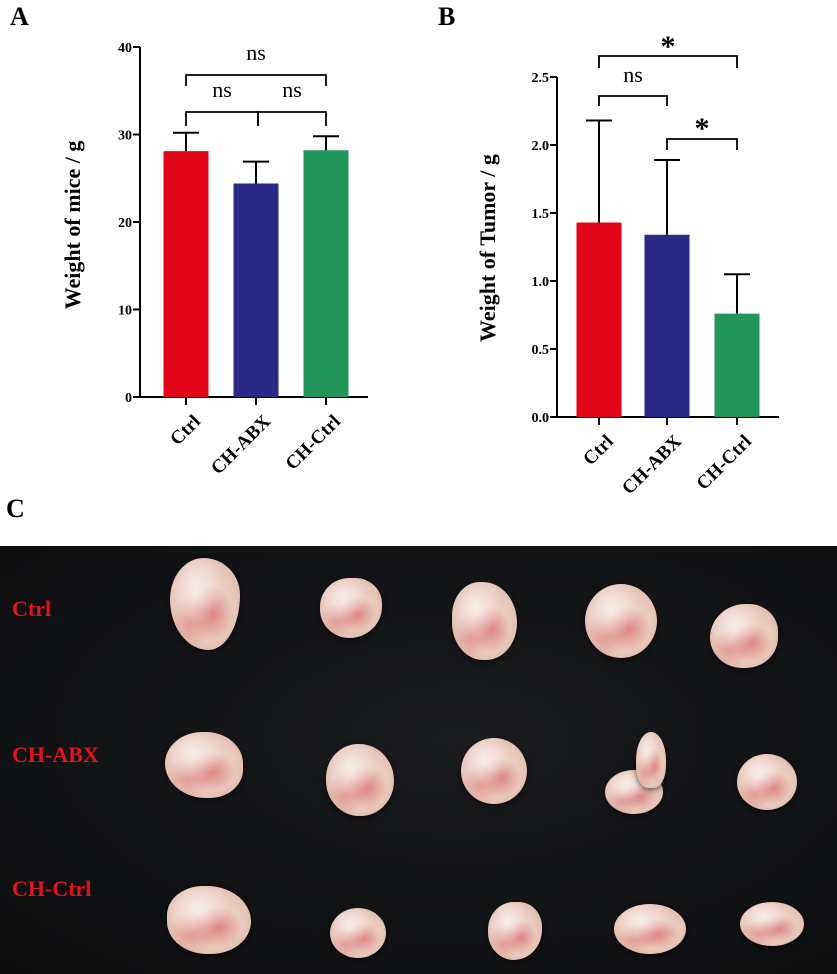 The width and height of the screenshot is (837, 974). I want to click on panel-a-label: A, so click(19, 16).